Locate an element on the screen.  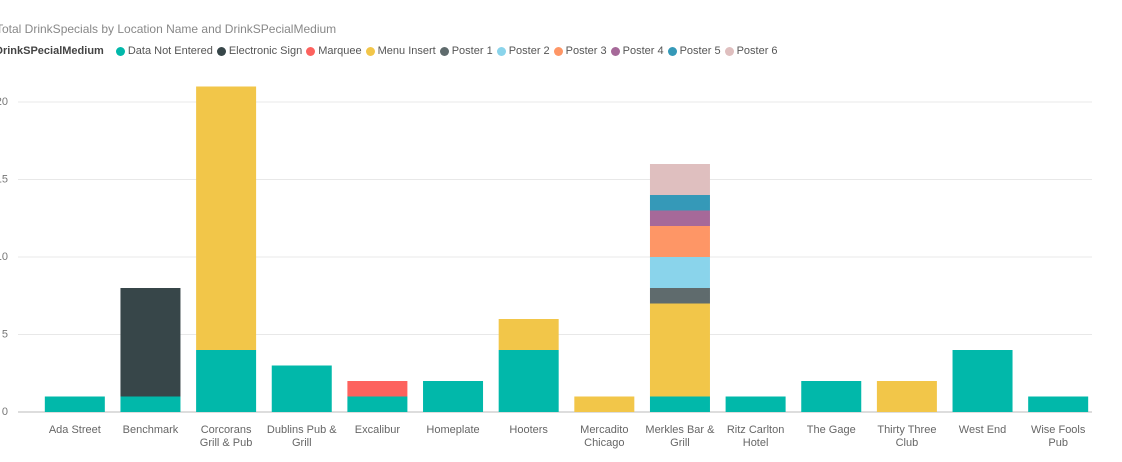
y-tick-label: 15 is located at coordinates (4, 179).